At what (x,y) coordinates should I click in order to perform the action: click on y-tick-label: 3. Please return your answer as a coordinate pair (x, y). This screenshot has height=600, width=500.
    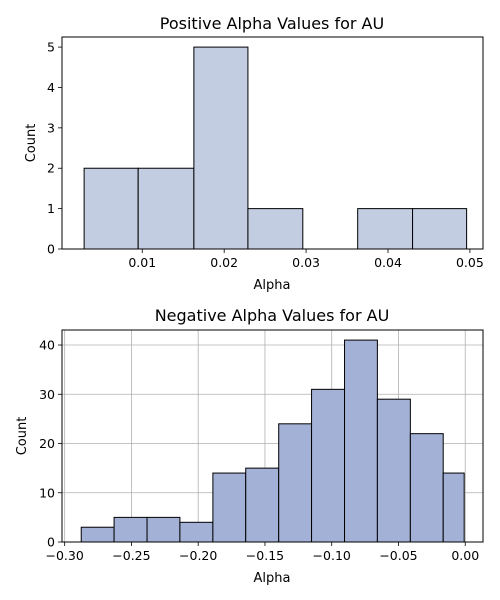
    Looking at the image, I should click on (51, 127).